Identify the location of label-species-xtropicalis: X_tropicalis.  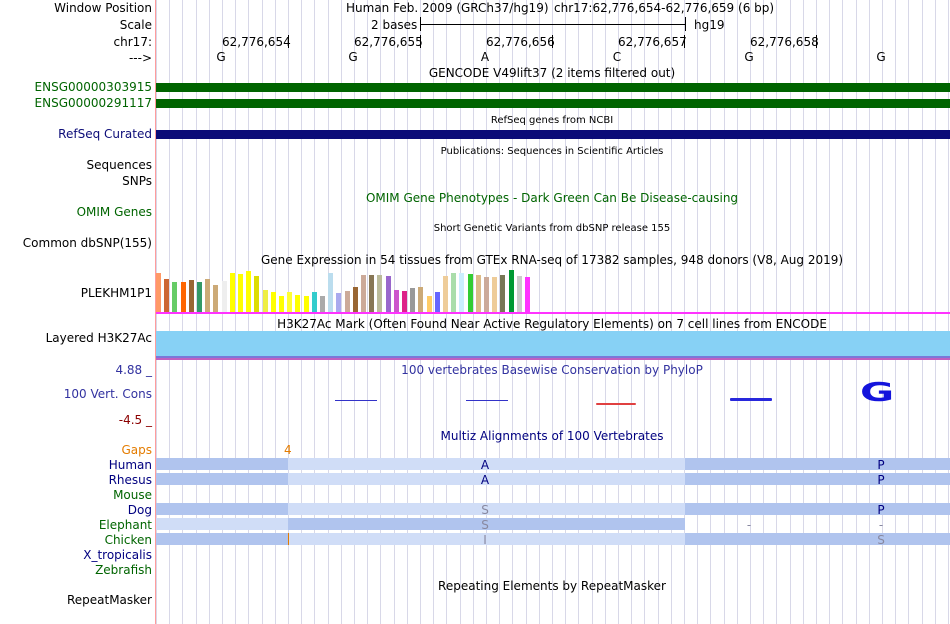
(117, 555).